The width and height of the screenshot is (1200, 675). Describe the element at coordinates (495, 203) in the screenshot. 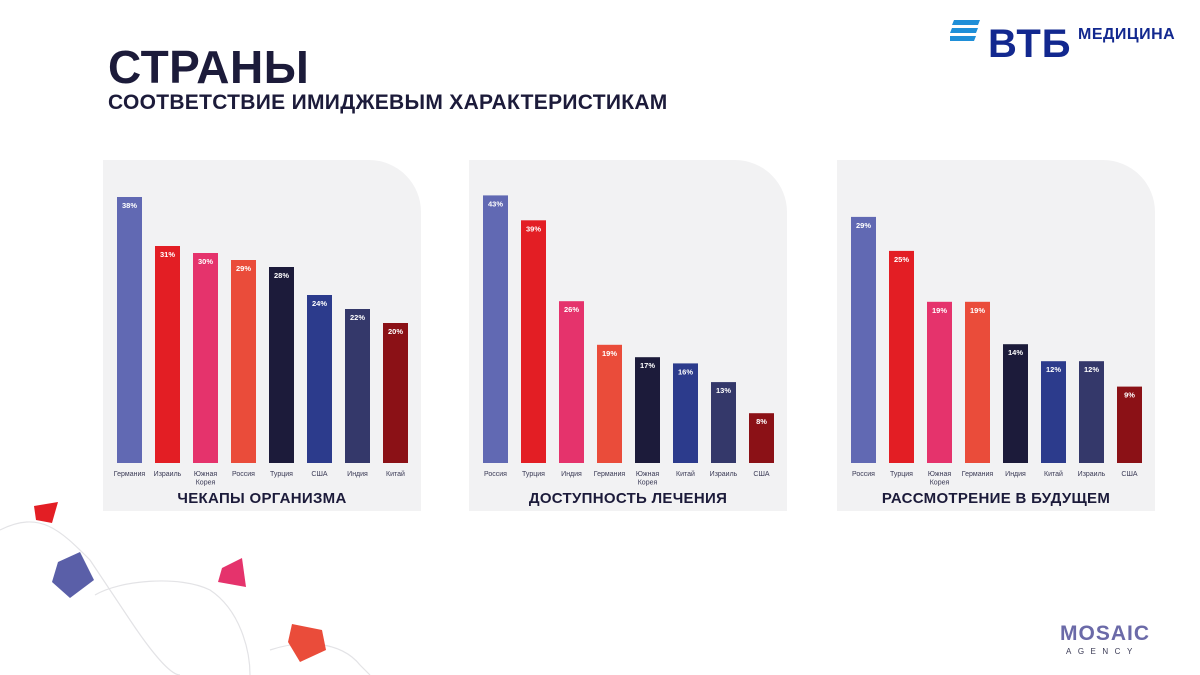

I see `data-label: 43%` at that location.